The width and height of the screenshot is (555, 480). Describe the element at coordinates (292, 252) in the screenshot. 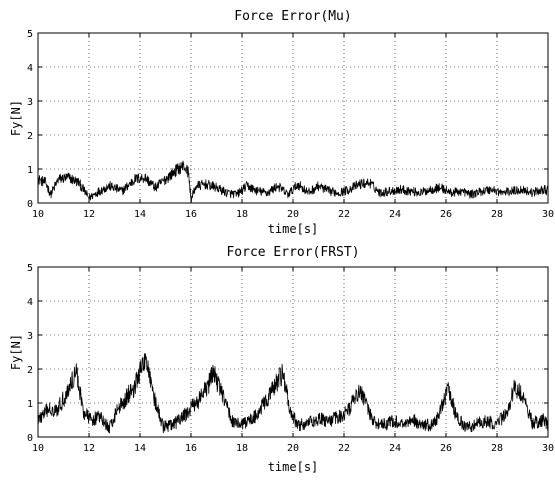

I see `subplot-title: Force Error(FRST)` at that location.